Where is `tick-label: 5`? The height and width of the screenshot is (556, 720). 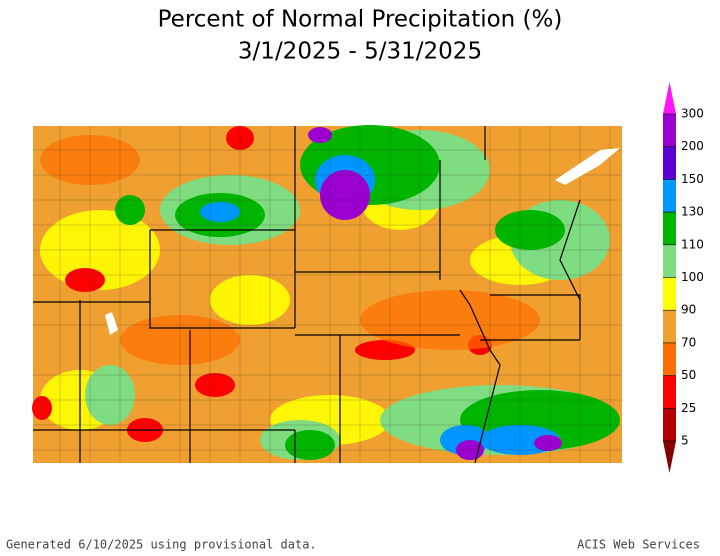
tick-label: 5 is located at coordinates (685, 441).